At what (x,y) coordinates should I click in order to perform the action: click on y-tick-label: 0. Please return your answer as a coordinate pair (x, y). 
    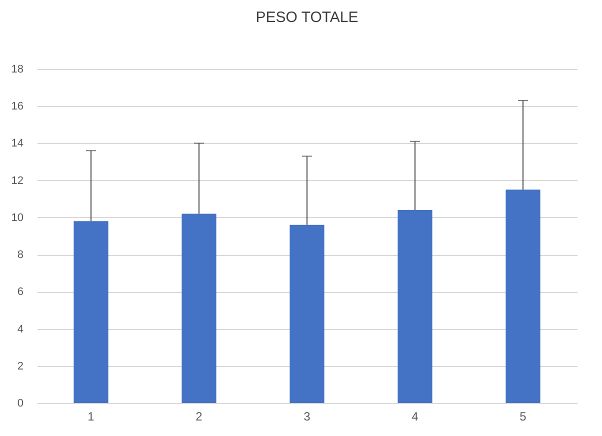
    Looking at the image, I should click on (20, 404).